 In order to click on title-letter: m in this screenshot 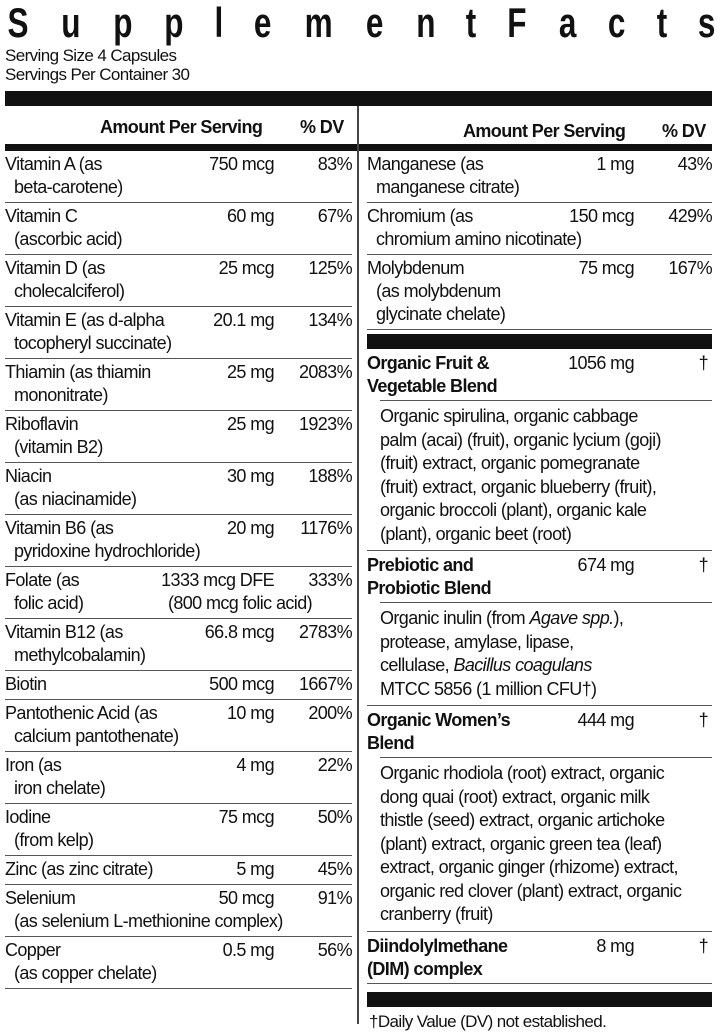, I will do `click(318, 23)`.